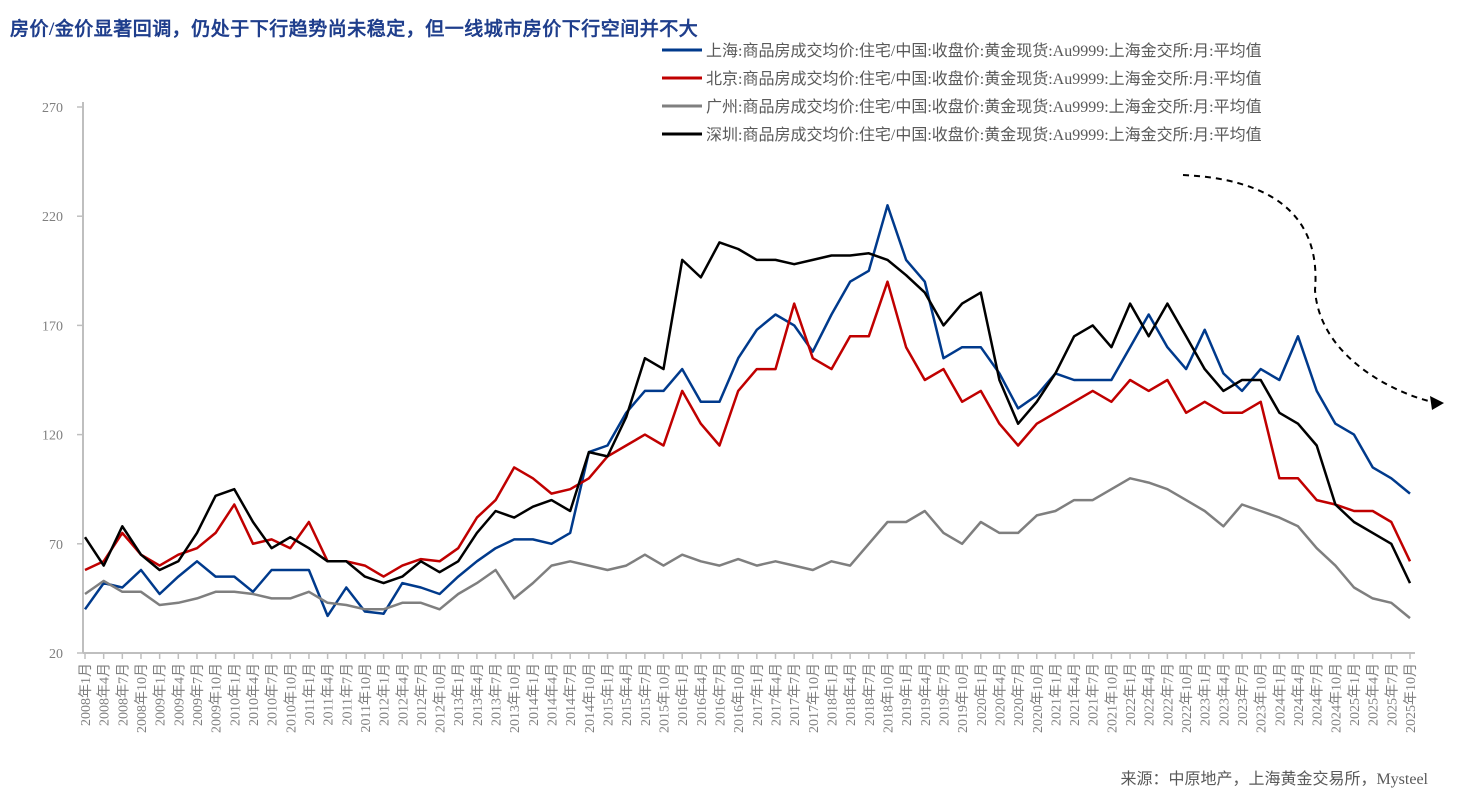 This screenshot has width=1461, height=800. What do you see at coordinates (161, 694) in the screenshot?
I see `x-tick-label: 2009年1月` at bounding box center [161, 694].